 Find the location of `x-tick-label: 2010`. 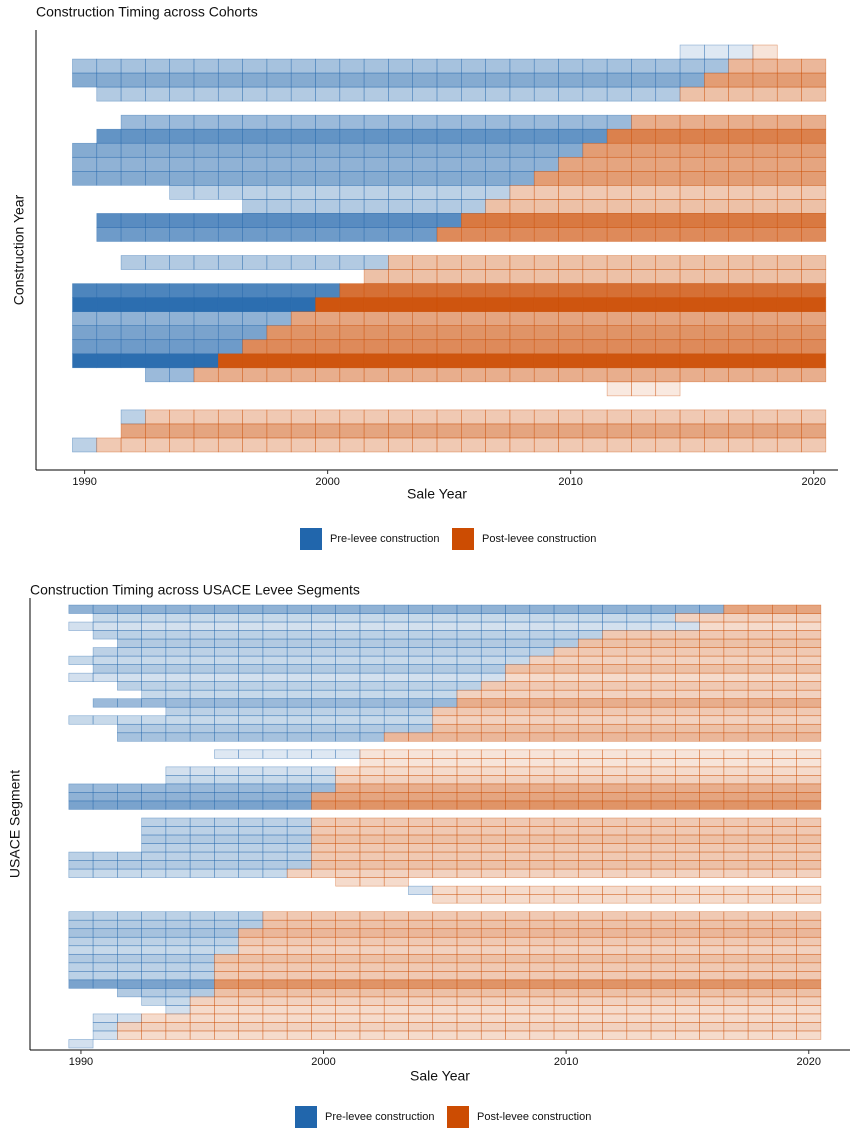

x-tick-label: 2010 is located at coordinates (570, 482).